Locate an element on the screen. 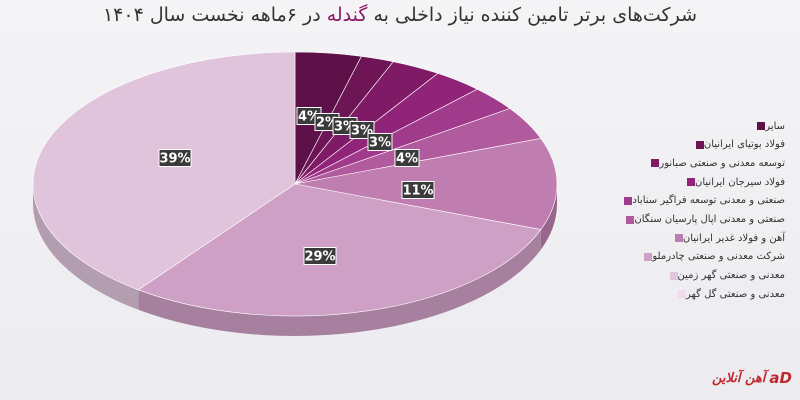  legend-label: فولاد بوتیای ایرانیان is located at coordinates (744, 145).